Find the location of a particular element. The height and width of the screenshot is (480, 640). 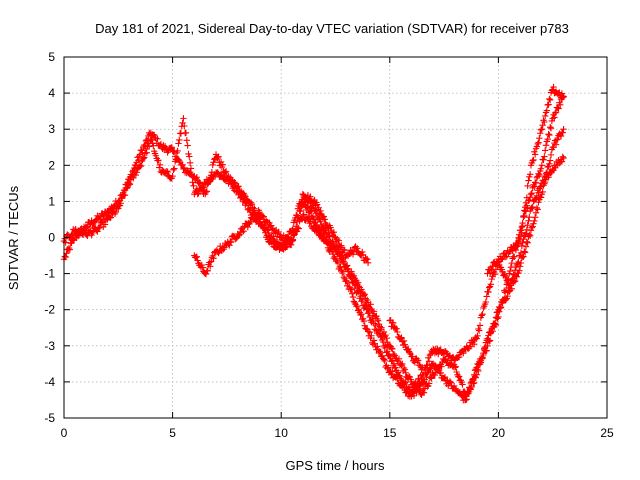

y-tick-label: -3 is located at coordinates (49, 346).